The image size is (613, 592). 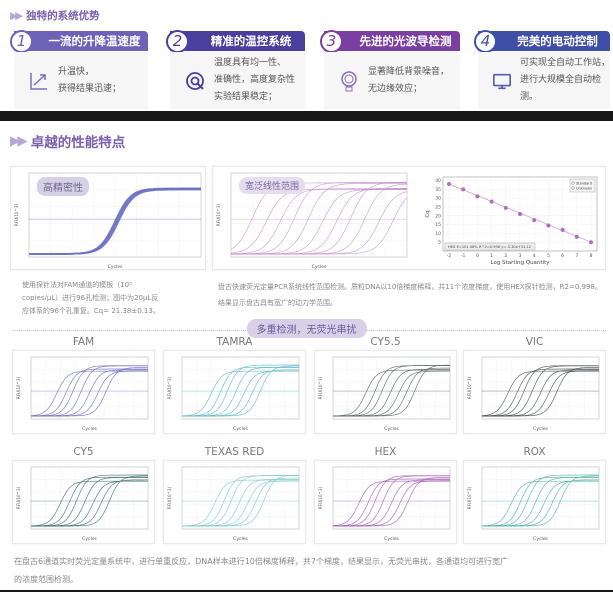 I want to click on feature-header-1: 1 一流的升降温速度, so click(x=79, y=41).